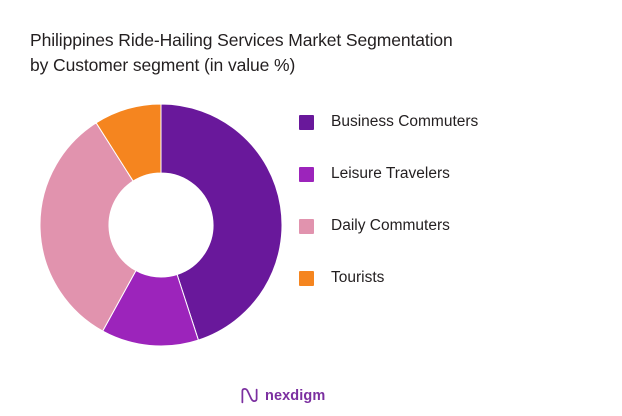 This screenshot has width=622, height=416. What do you see at coordinates (306, 226) in the screenshot?
I see `legend-swatch-daily-commuters` at bounding box center [306, 226].